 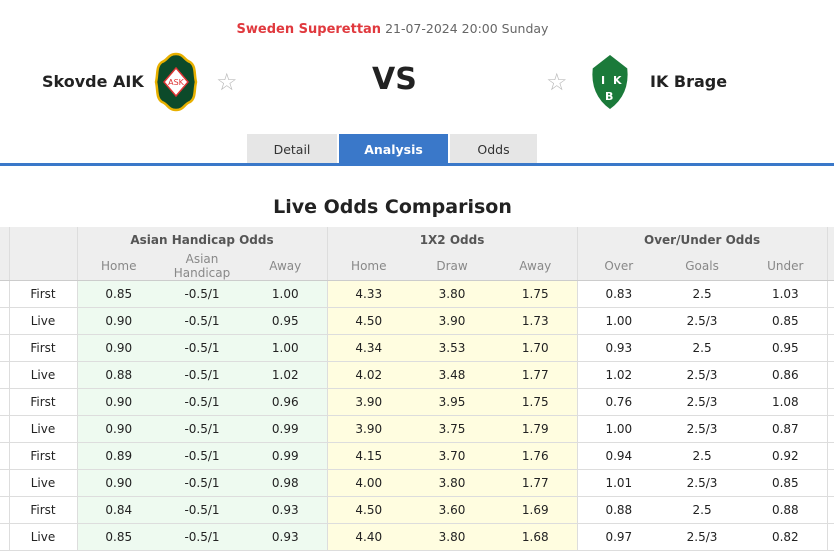 What do you see at coordinates (536, 510) in the screenshot?
I see `odds-cell: 1.69` at bounding box center [536, 510].